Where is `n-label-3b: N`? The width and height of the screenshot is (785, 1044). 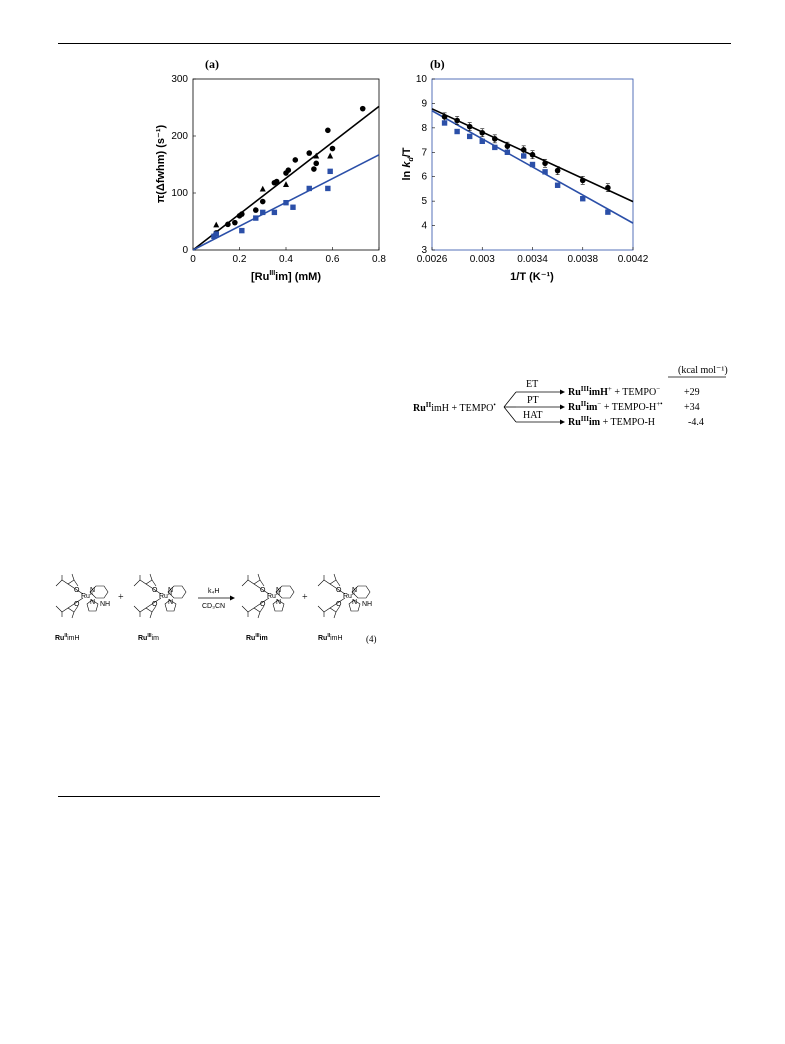 n-label-3b: N is located at coordinates (278, 602).